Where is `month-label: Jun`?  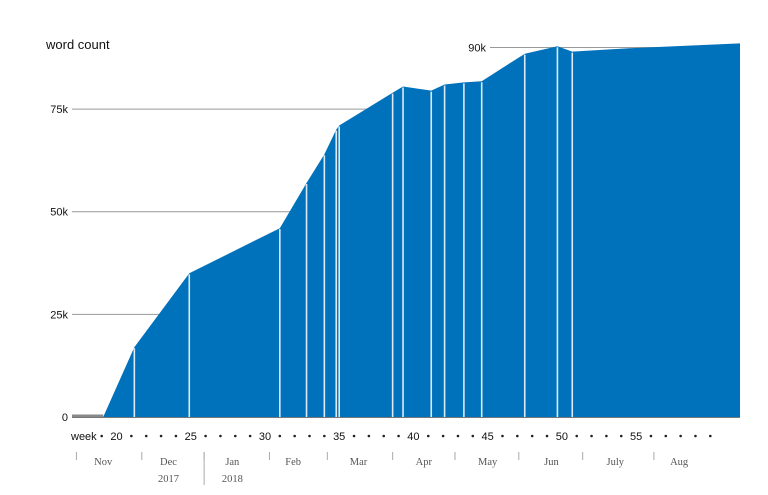
month-label: Jun is located at coordinates (551, 462).